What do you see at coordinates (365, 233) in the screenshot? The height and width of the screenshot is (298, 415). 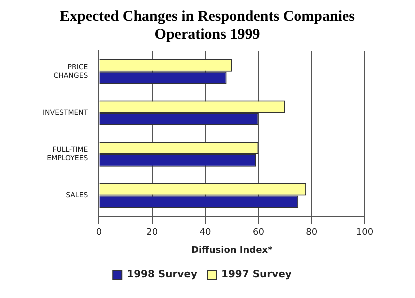 I see `x-tick-label: 100` at bounding box center [365, 233].